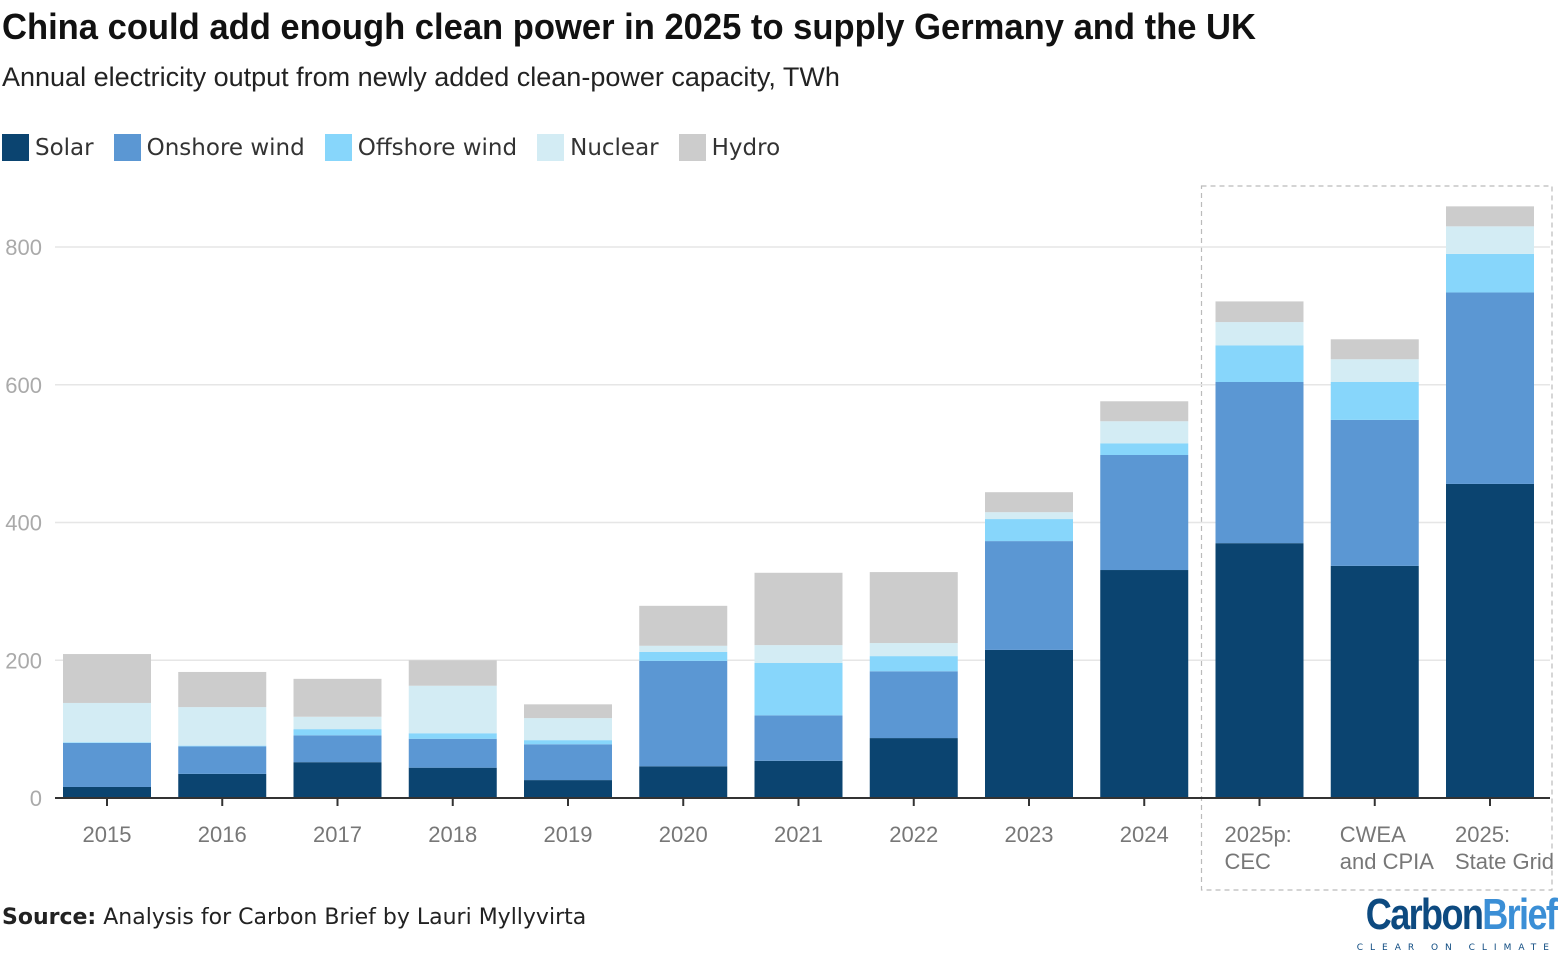 The image size is (1560, 962). I want to click on legend-item: Solar, so click(48, 147).